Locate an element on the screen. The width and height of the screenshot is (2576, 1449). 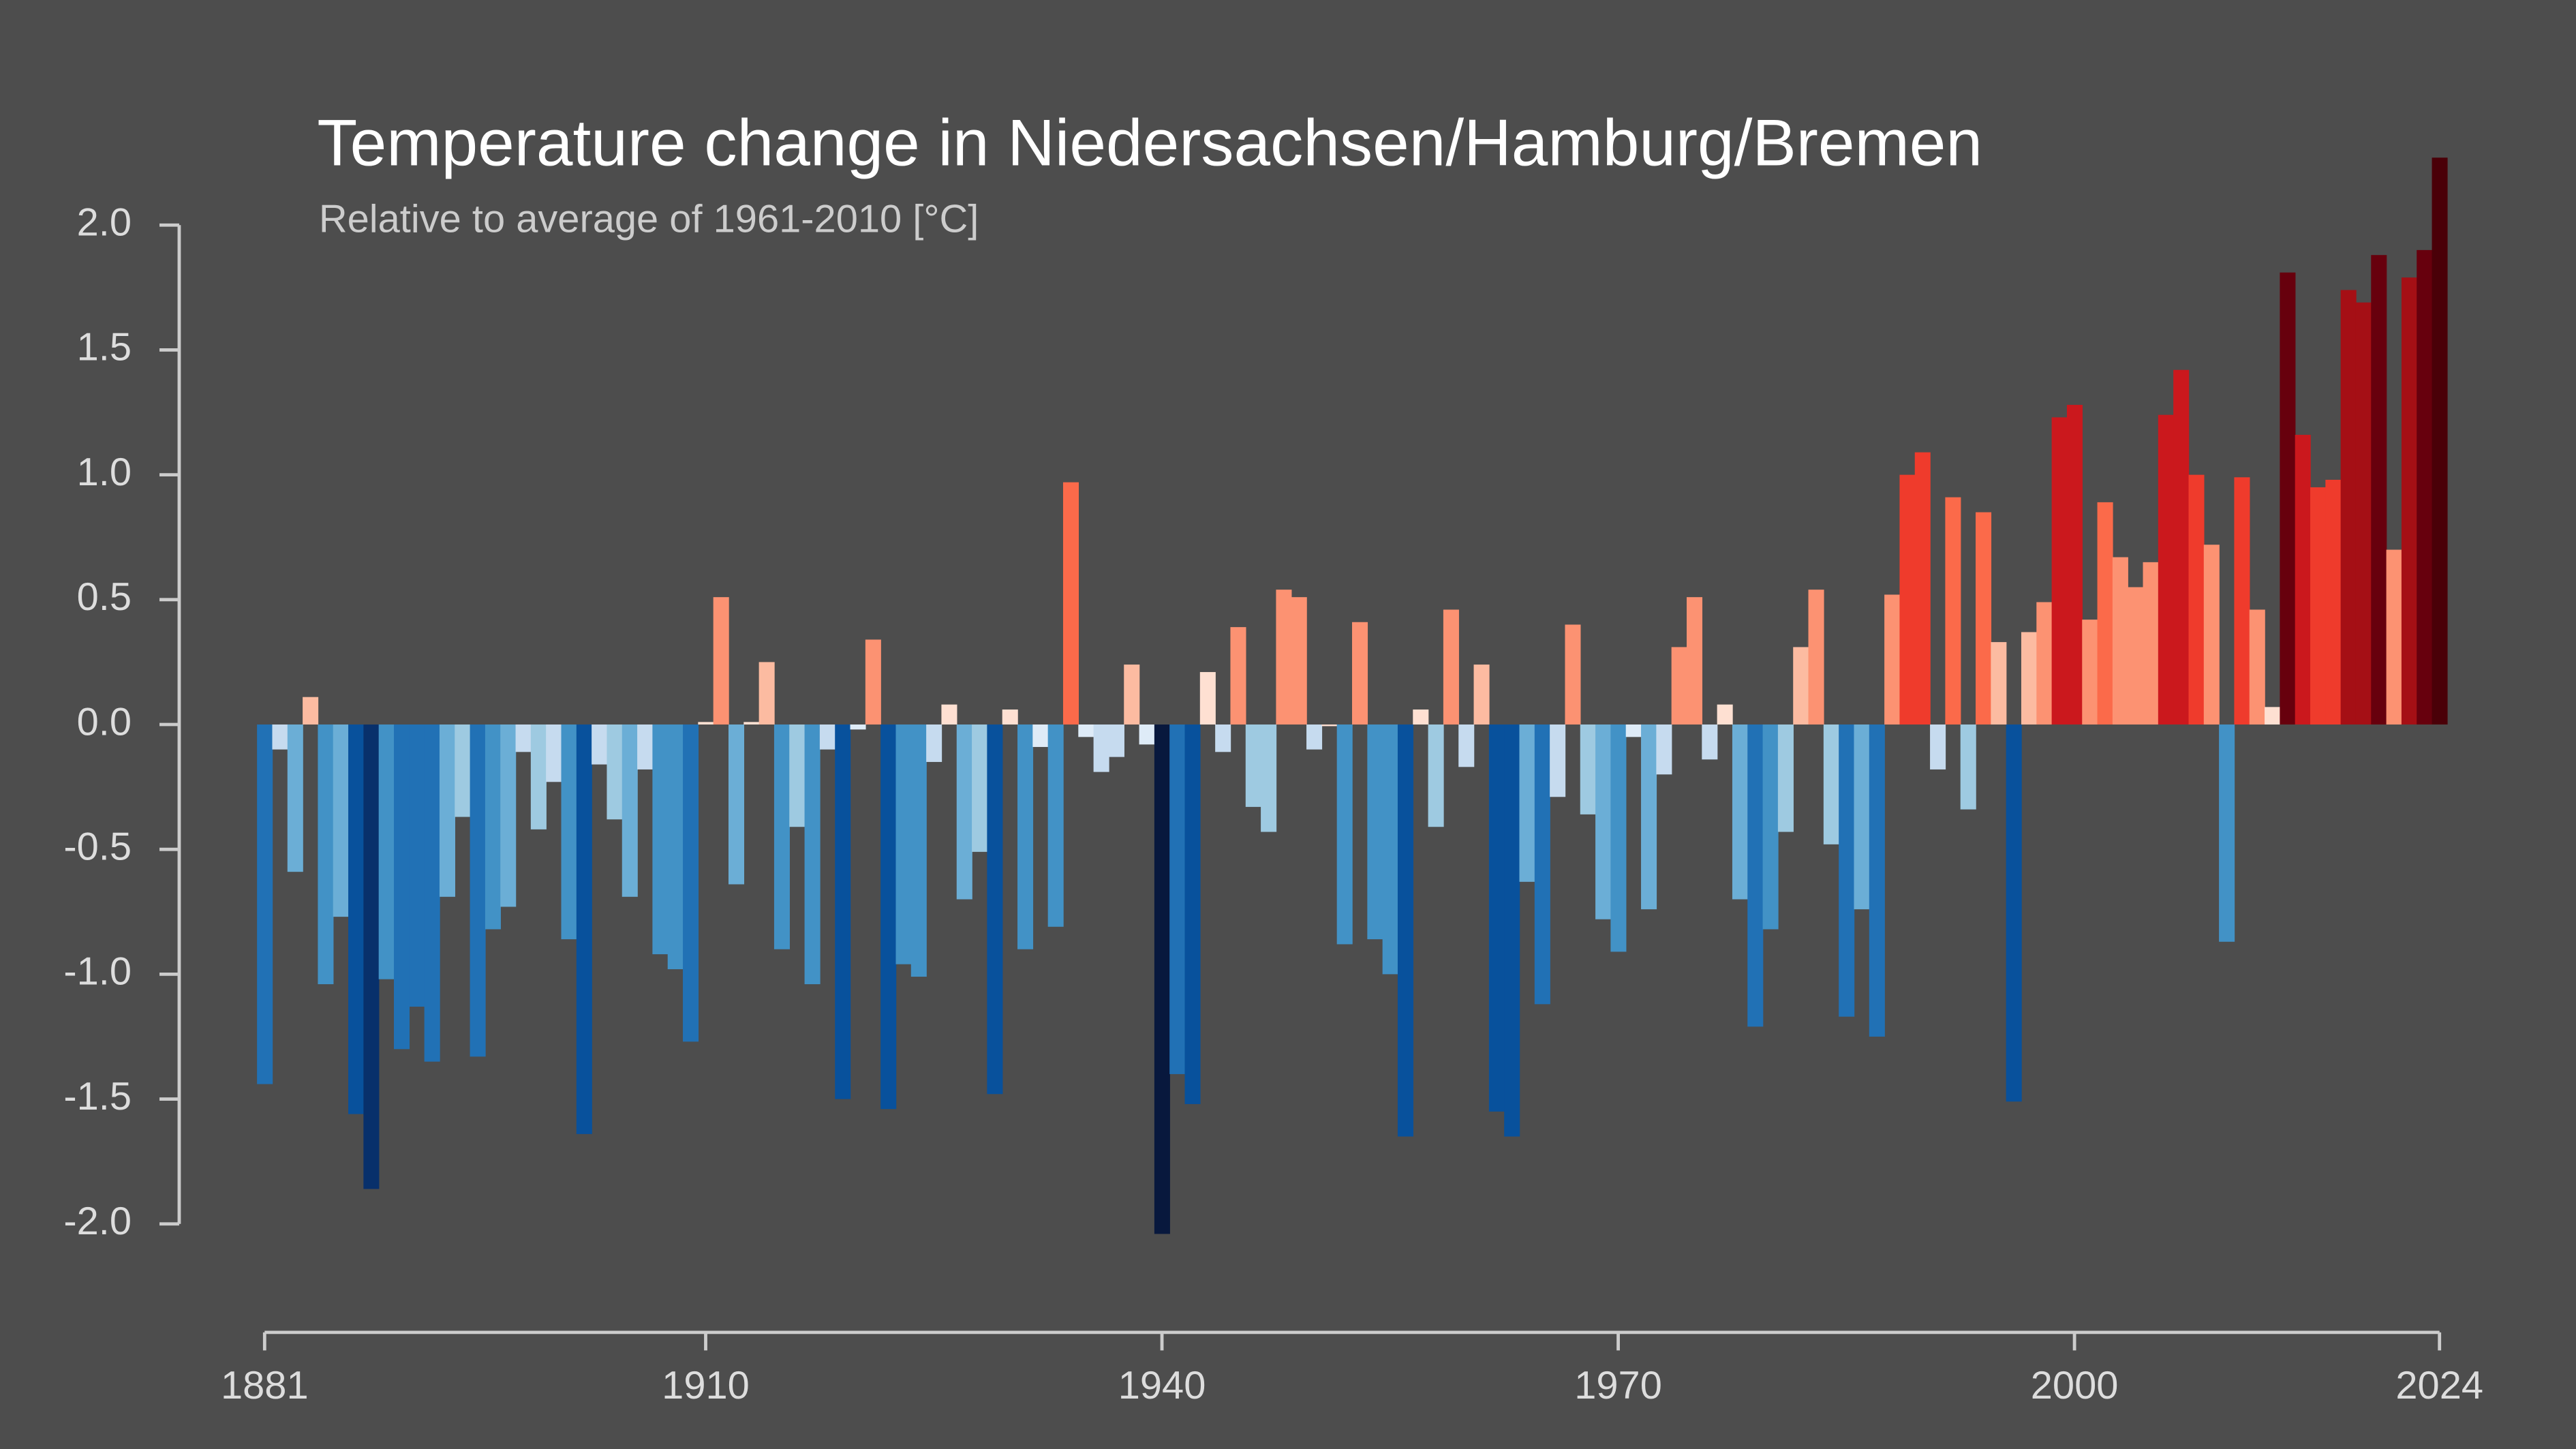
chart-subtitle: Relative to average of 1961-2010 [°C] is located at coordinates (649, 219).